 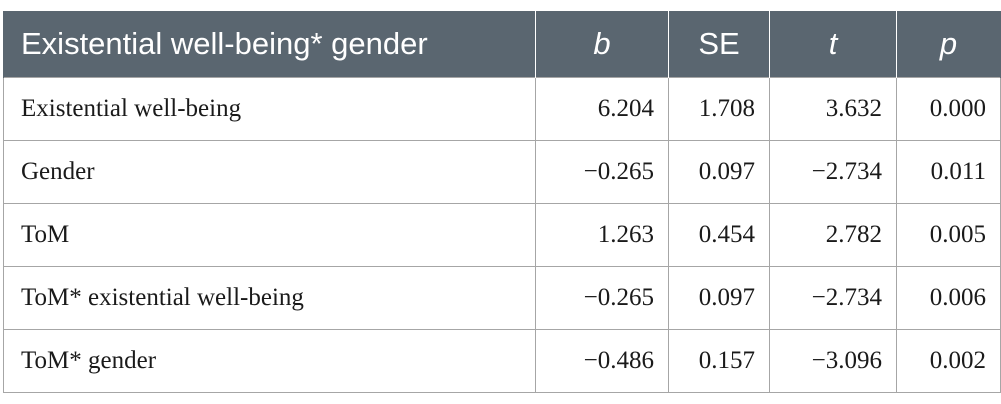 I want to click on header-b: b, so click(x=602, y=44).